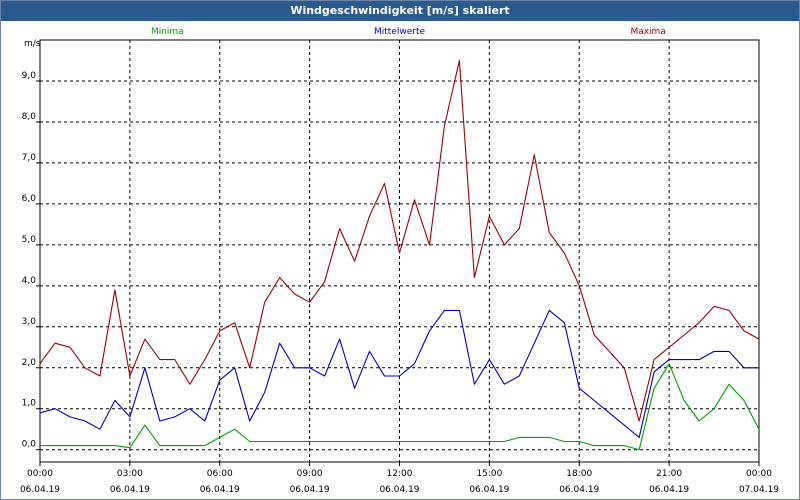 The width and height of the screenshot is (800, 500). Describe the element at coordinates (29, 445) in the screenshot. I see `y-tick-label: 0,0` at that location.